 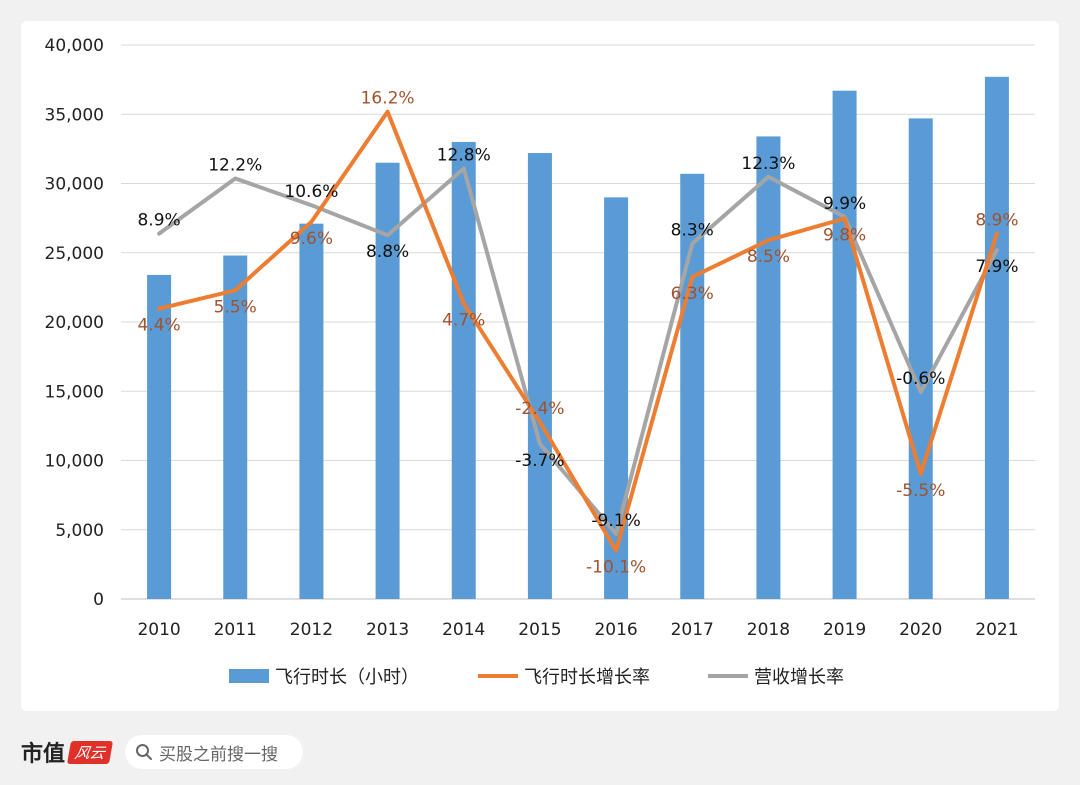 I want to click on data-label: 4.7%, so click(x=463, y=321).